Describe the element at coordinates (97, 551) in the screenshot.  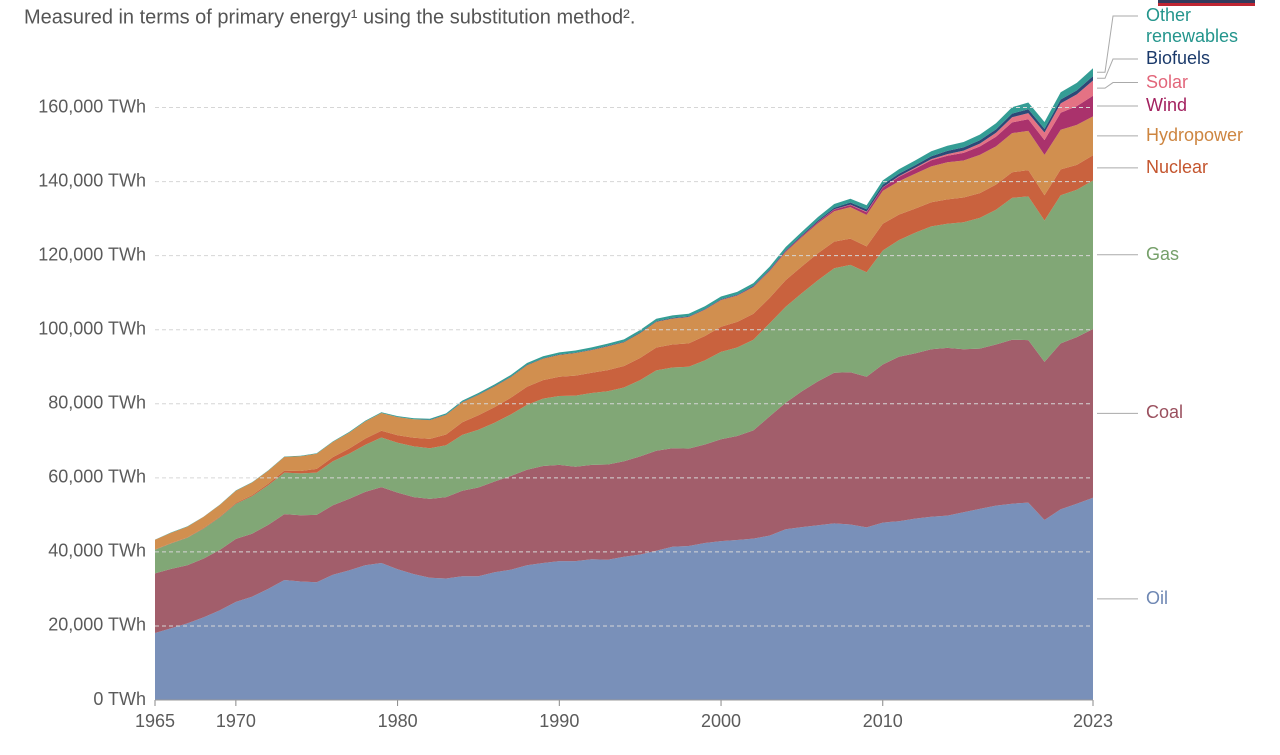
I see `y-tick-label: 40,000 TWh` at that location.